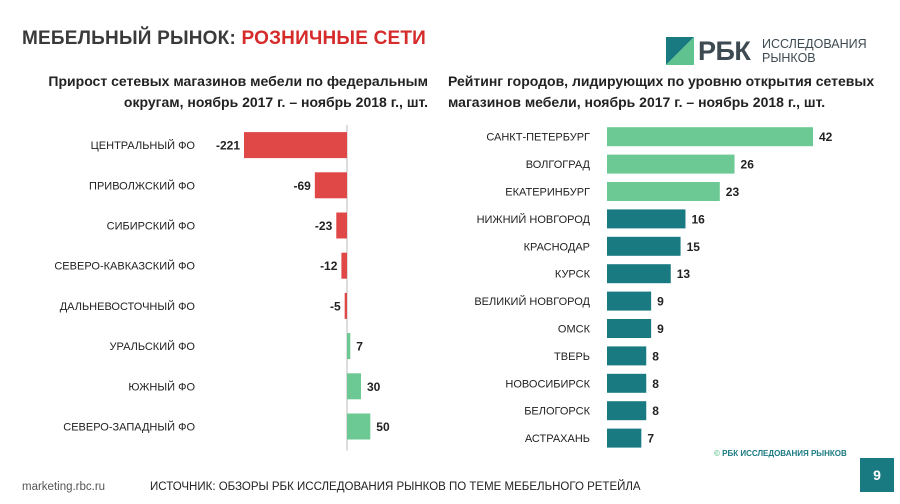 The image size is (900, 504). What do you see at coordinates (814, 44) in the screenshot?
I see `logo-subtitle-line1: ИССЛЕДОВАНИЯ` at bounding box center [814, 44].